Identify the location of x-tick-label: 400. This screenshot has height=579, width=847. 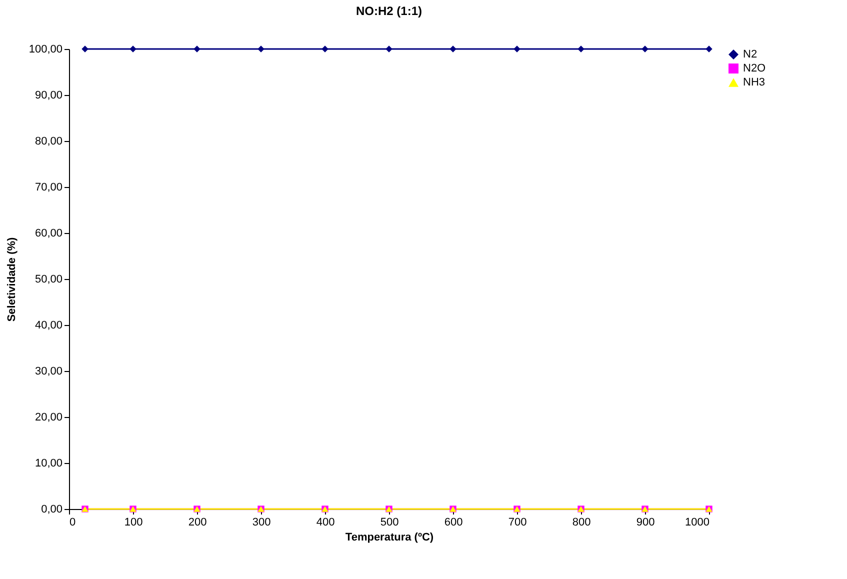
(325, 522).